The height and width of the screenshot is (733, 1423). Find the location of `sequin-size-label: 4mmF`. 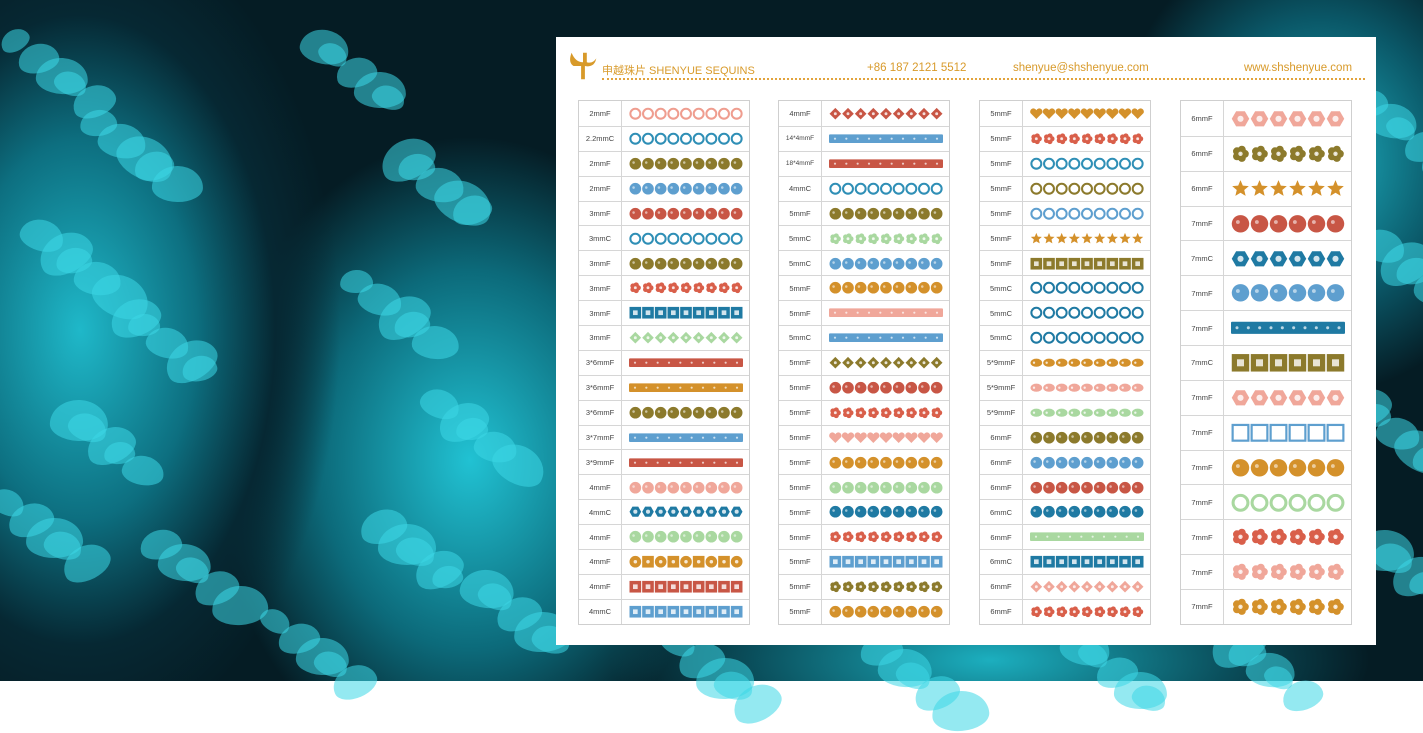

sequin-size-label: 4mmF is located at coordinates (600, 586).